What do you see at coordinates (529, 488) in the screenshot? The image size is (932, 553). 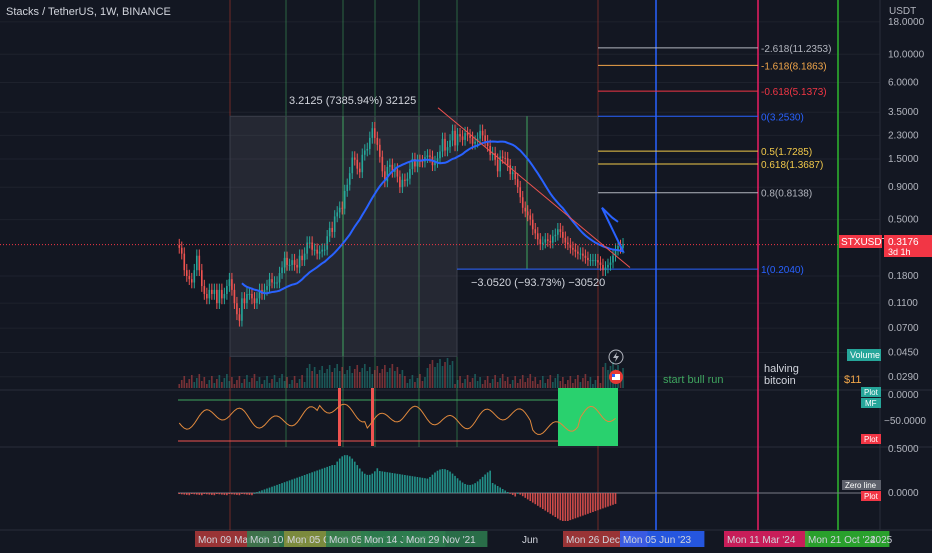 I see `macd-panel` at bounding box center [529, 488].